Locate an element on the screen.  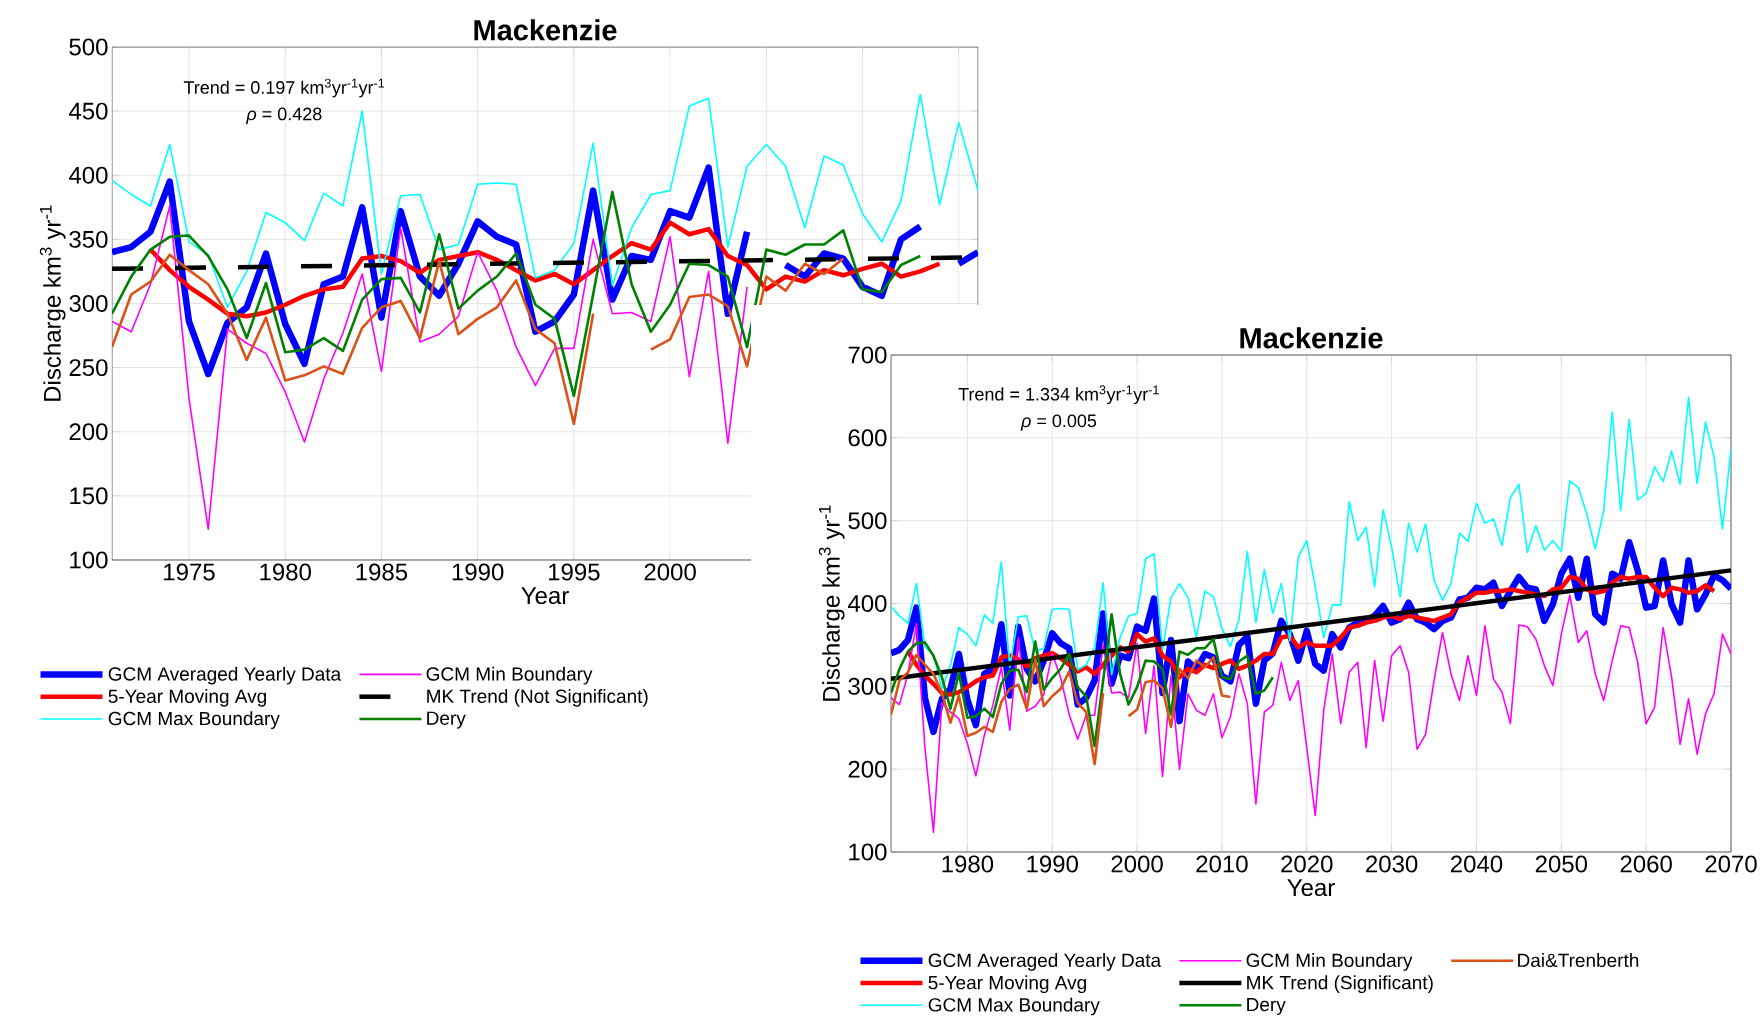
x-tick-label: 2060 is located at coordinates (1646, 864).